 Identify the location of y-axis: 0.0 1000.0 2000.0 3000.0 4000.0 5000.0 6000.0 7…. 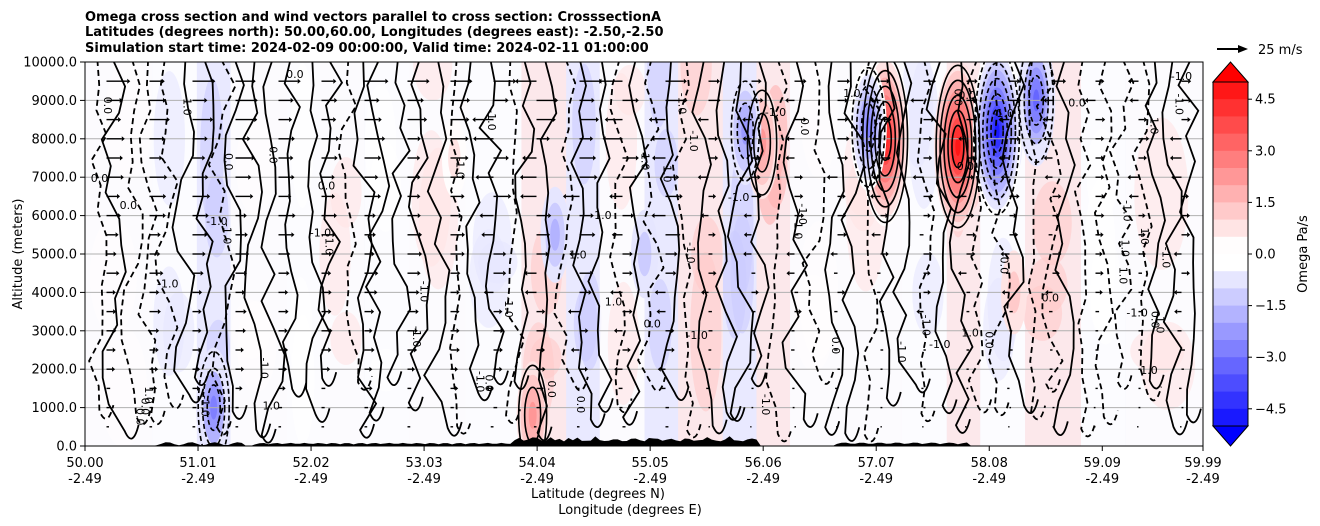
(54, 255).